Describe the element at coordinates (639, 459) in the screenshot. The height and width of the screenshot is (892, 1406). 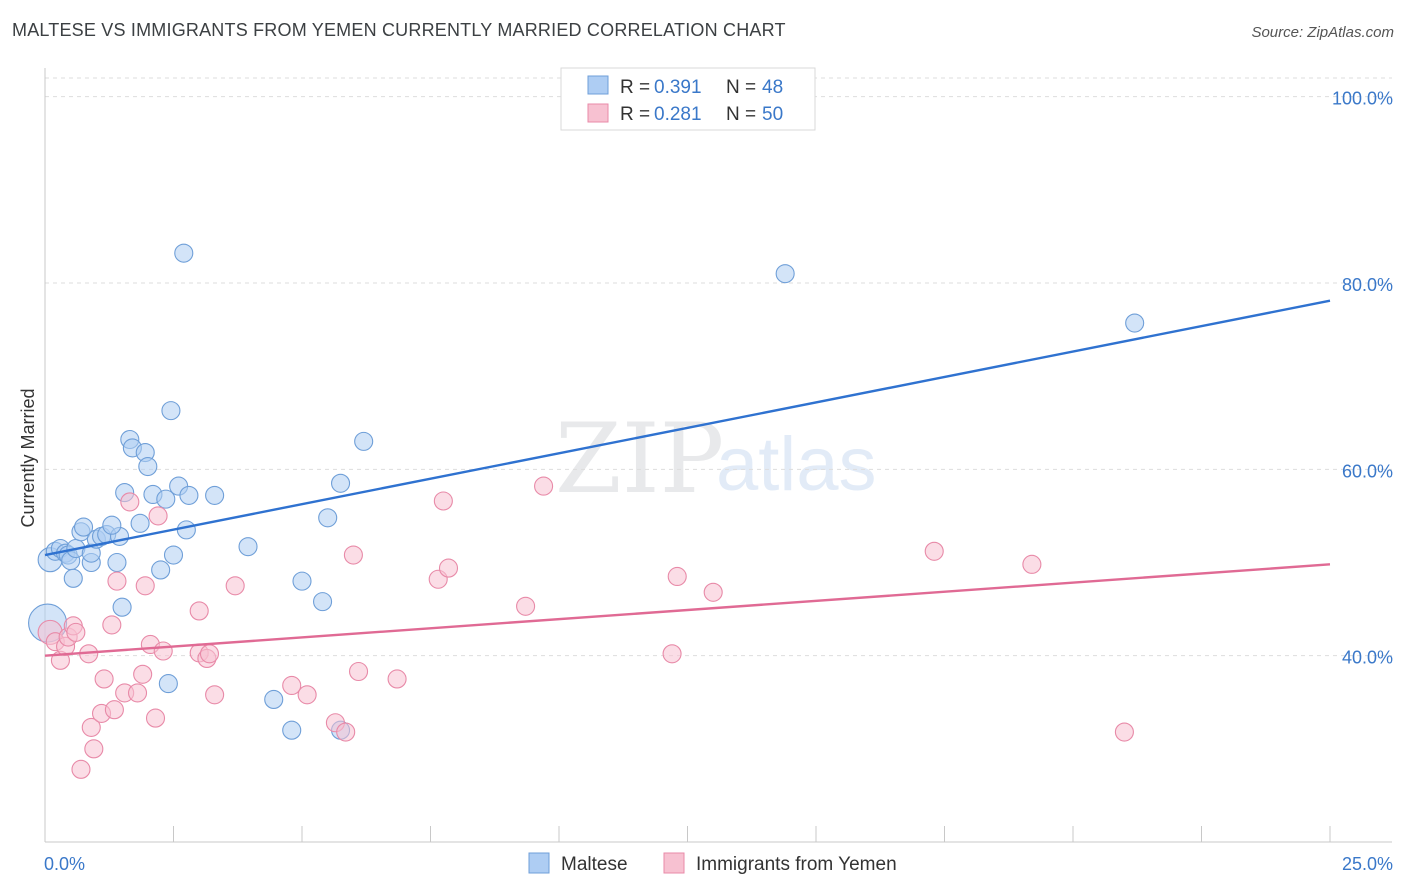
I see `watermark-zip: ZIP` at that location.